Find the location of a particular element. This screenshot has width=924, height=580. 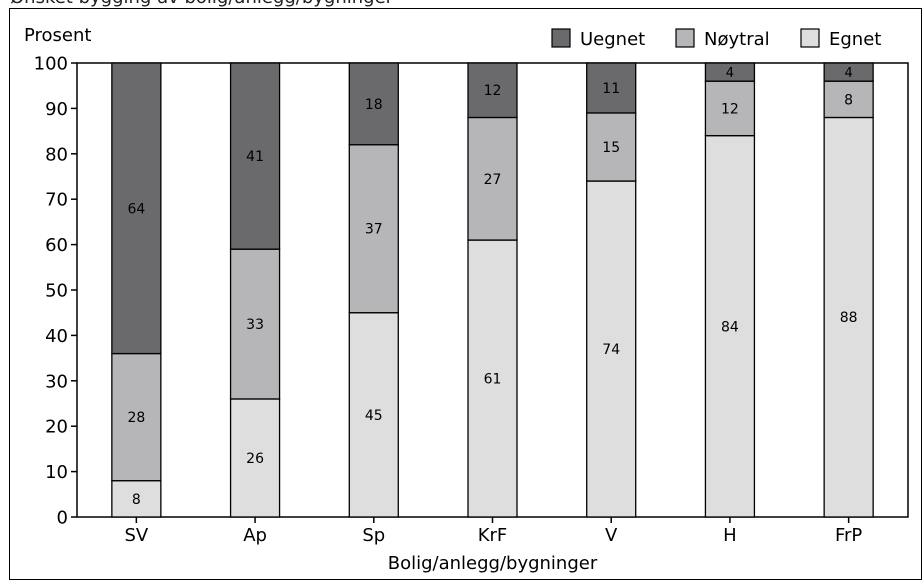

legend-label: Uegnet is located at coordinates (612, 39).